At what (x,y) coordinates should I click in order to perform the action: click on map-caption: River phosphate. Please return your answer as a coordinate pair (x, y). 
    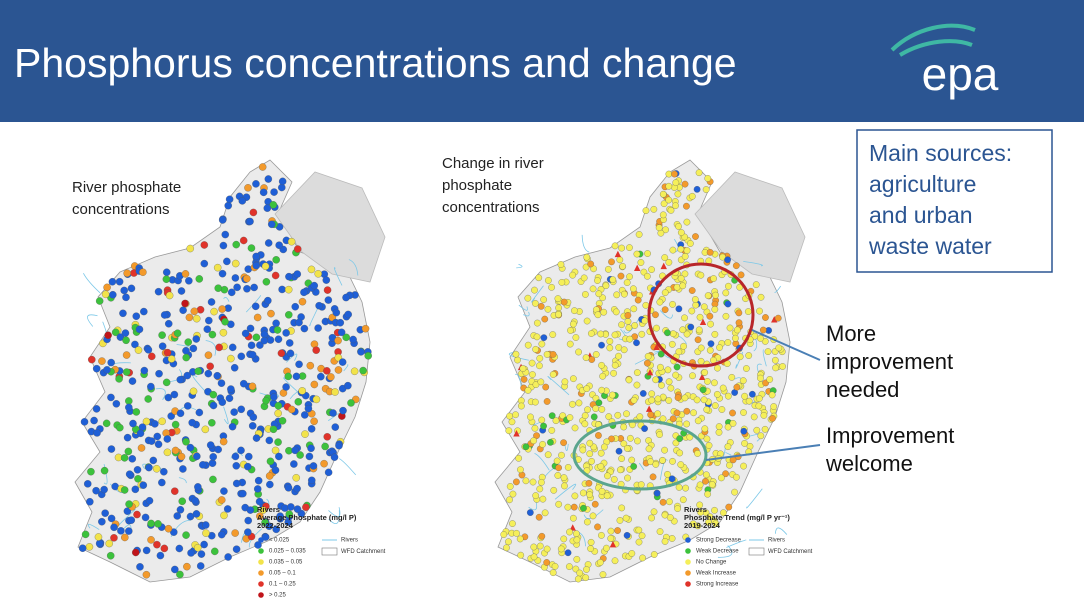
    Looking at the image, I should click on (126, 187).